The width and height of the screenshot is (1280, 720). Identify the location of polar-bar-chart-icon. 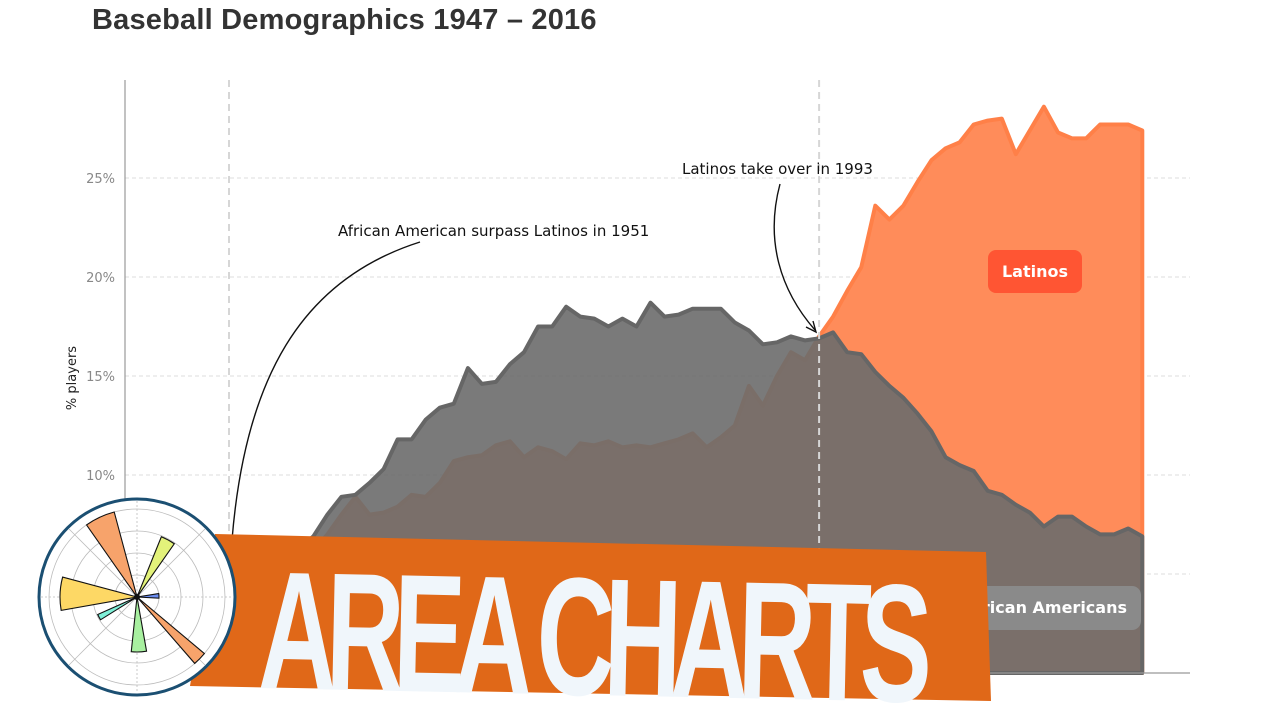
(137, 597).